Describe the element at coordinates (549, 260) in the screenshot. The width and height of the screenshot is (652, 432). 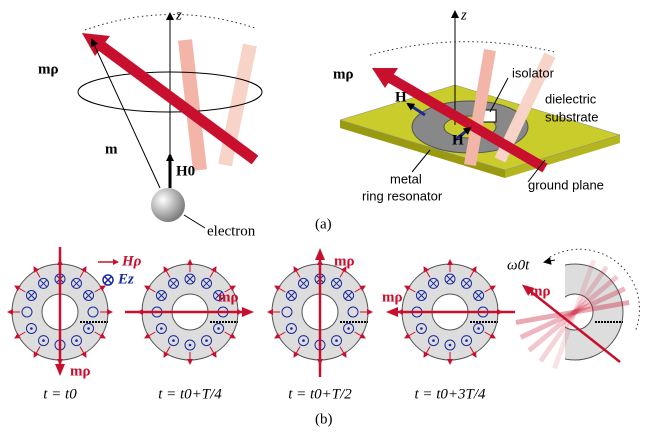
I see `angle-arrow` at that location.